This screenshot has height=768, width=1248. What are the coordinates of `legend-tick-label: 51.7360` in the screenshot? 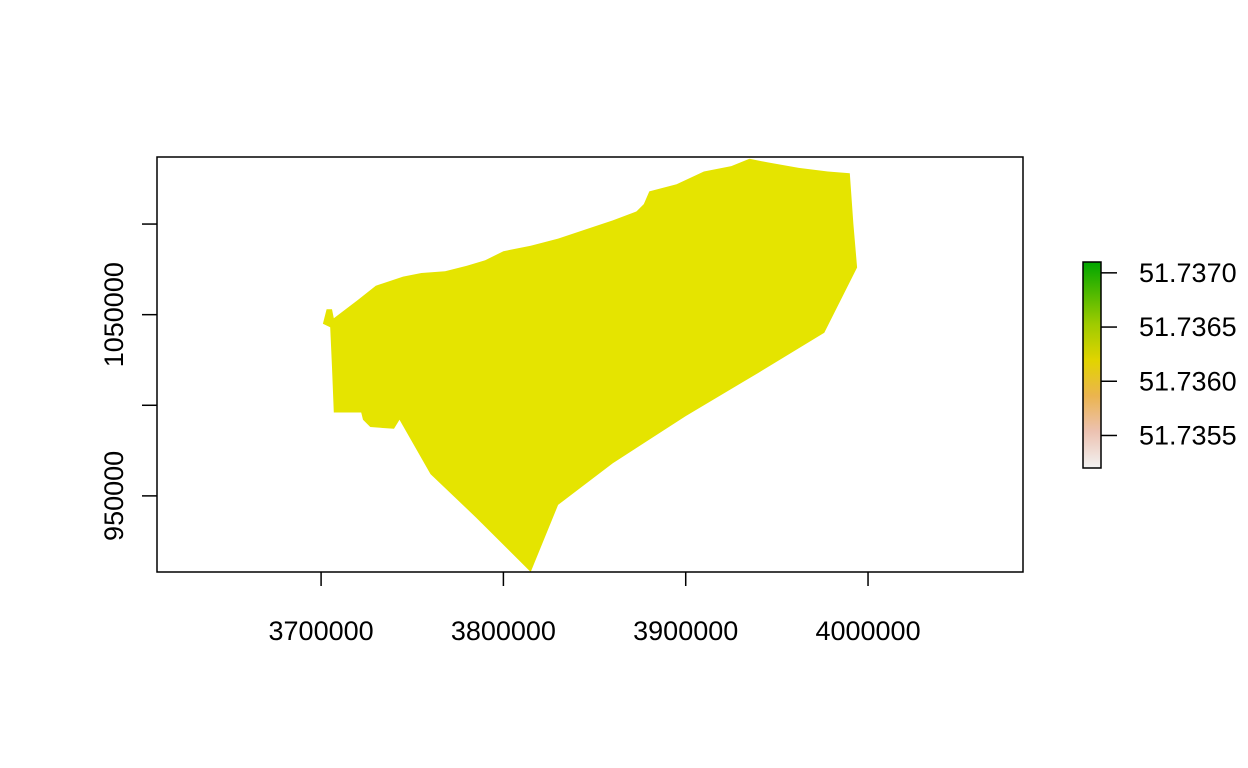 It's located at (1188, 381).